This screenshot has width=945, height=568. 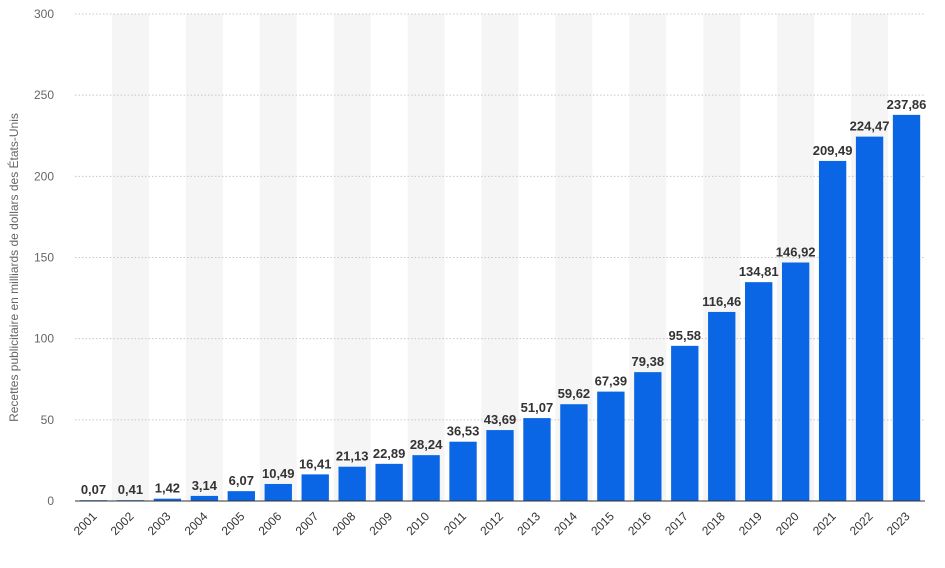 I want to click on y-tick-label: 50, so click(x=48, y=420).